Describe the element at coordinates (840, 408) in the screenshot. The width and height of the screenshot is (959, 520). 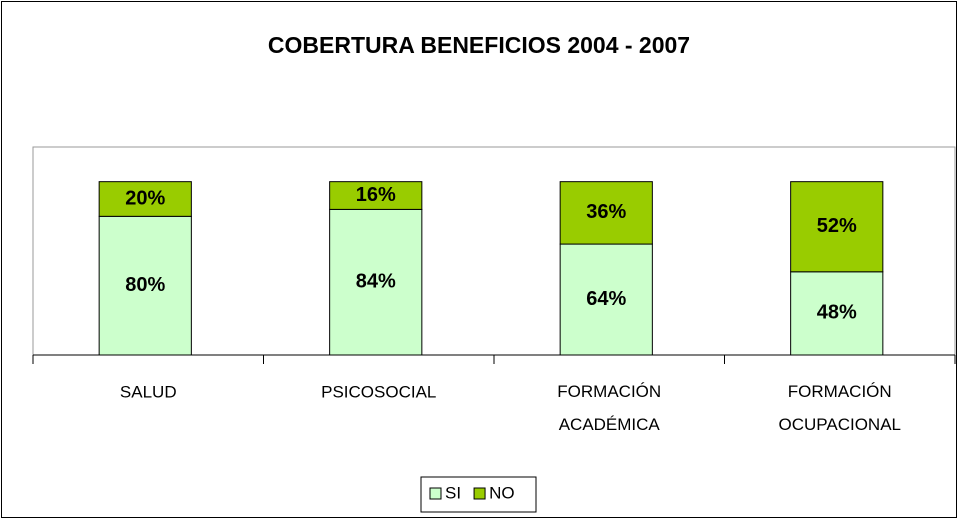
I see `x-tick-label: FORMACIÓN OCUPACIONAL` at that location.